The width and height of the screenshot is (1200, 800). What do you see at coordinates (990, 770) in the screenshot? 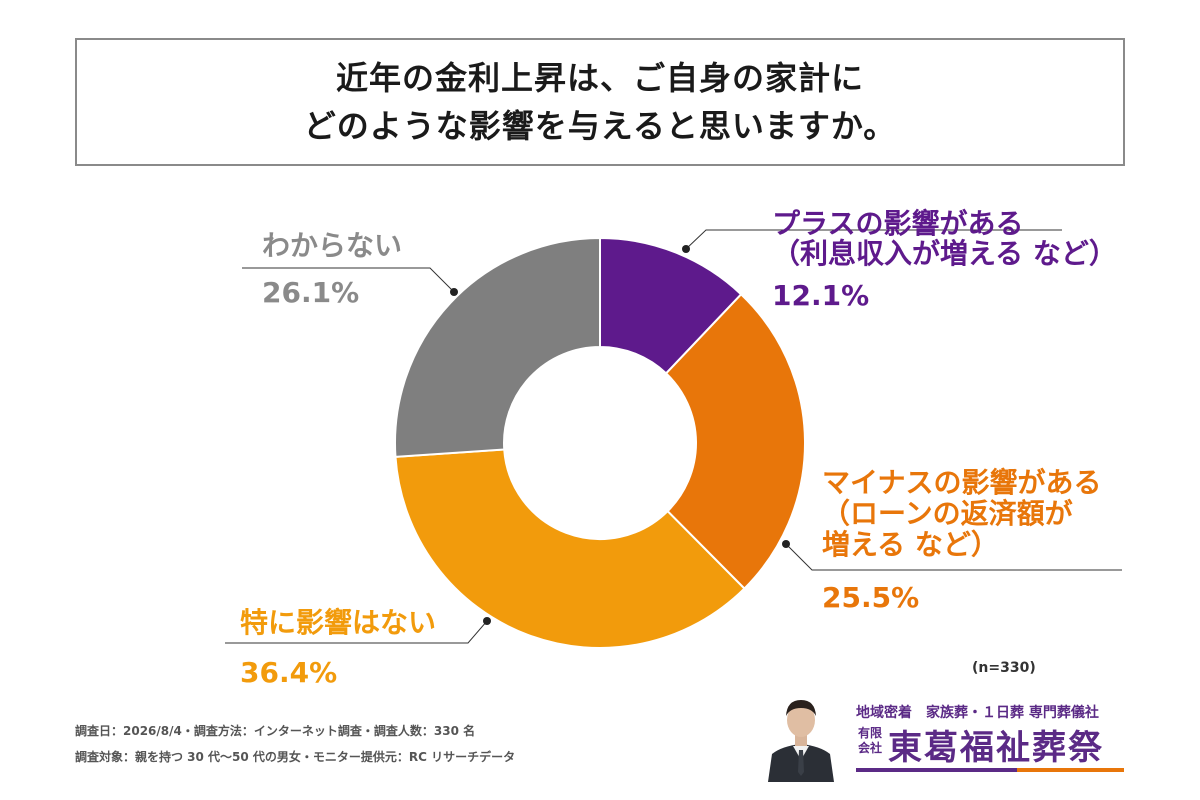
I see `logo-underline` at bounding box center [990, 770].